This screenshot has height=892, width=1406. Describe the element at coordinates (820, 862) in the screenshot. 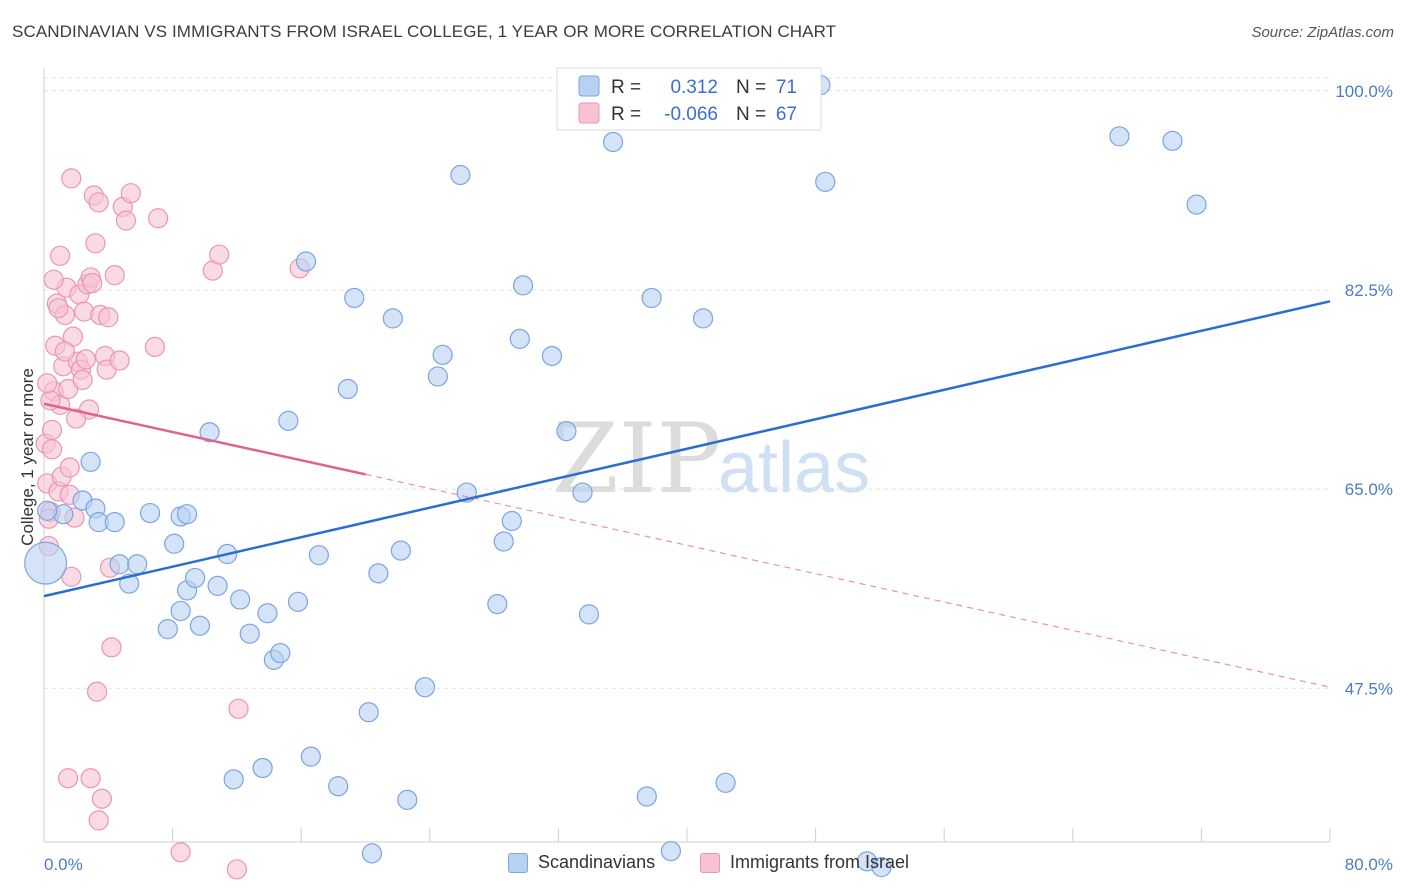

I see `legend-label-israel: Immigrants from Israel` at that location.